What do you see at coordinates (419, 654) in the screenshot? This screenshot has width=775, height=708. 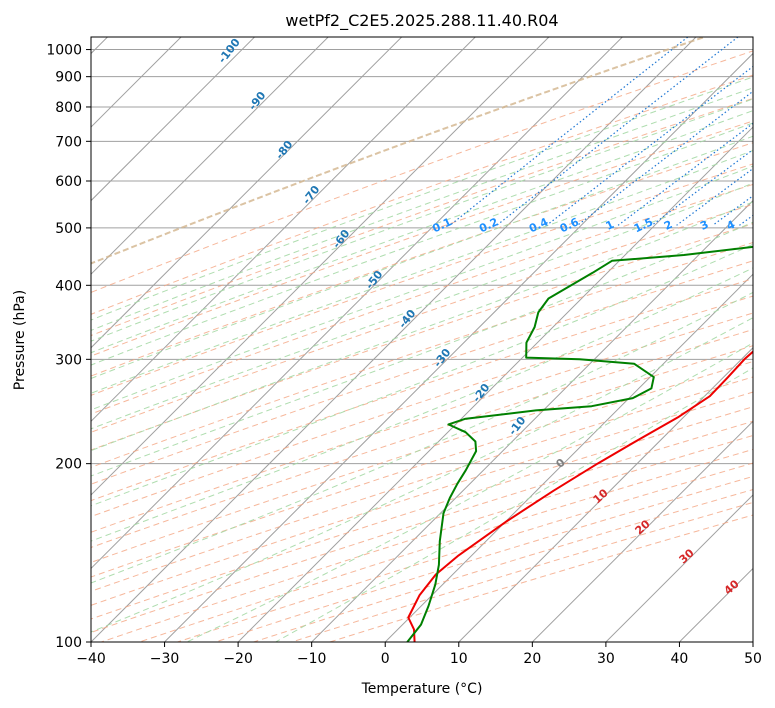 I see `x-axis: −40 −30 −20 −10 0 10 20 30 40 50` at bounding box center [419, 654].